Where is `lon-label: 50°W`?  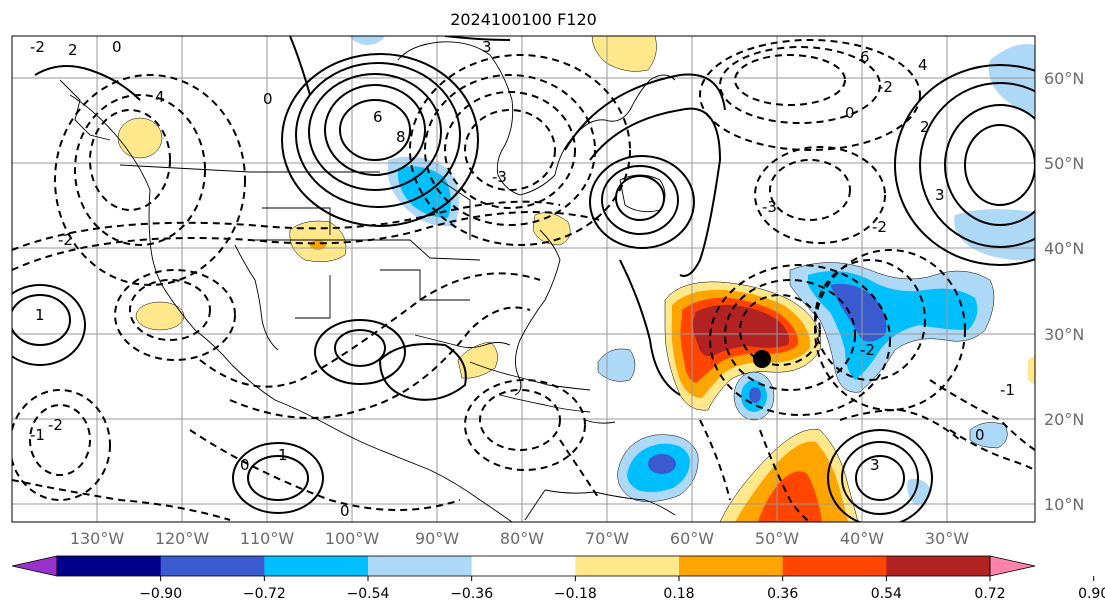 lon-label: 50°W is located at coordinates (777, 538).